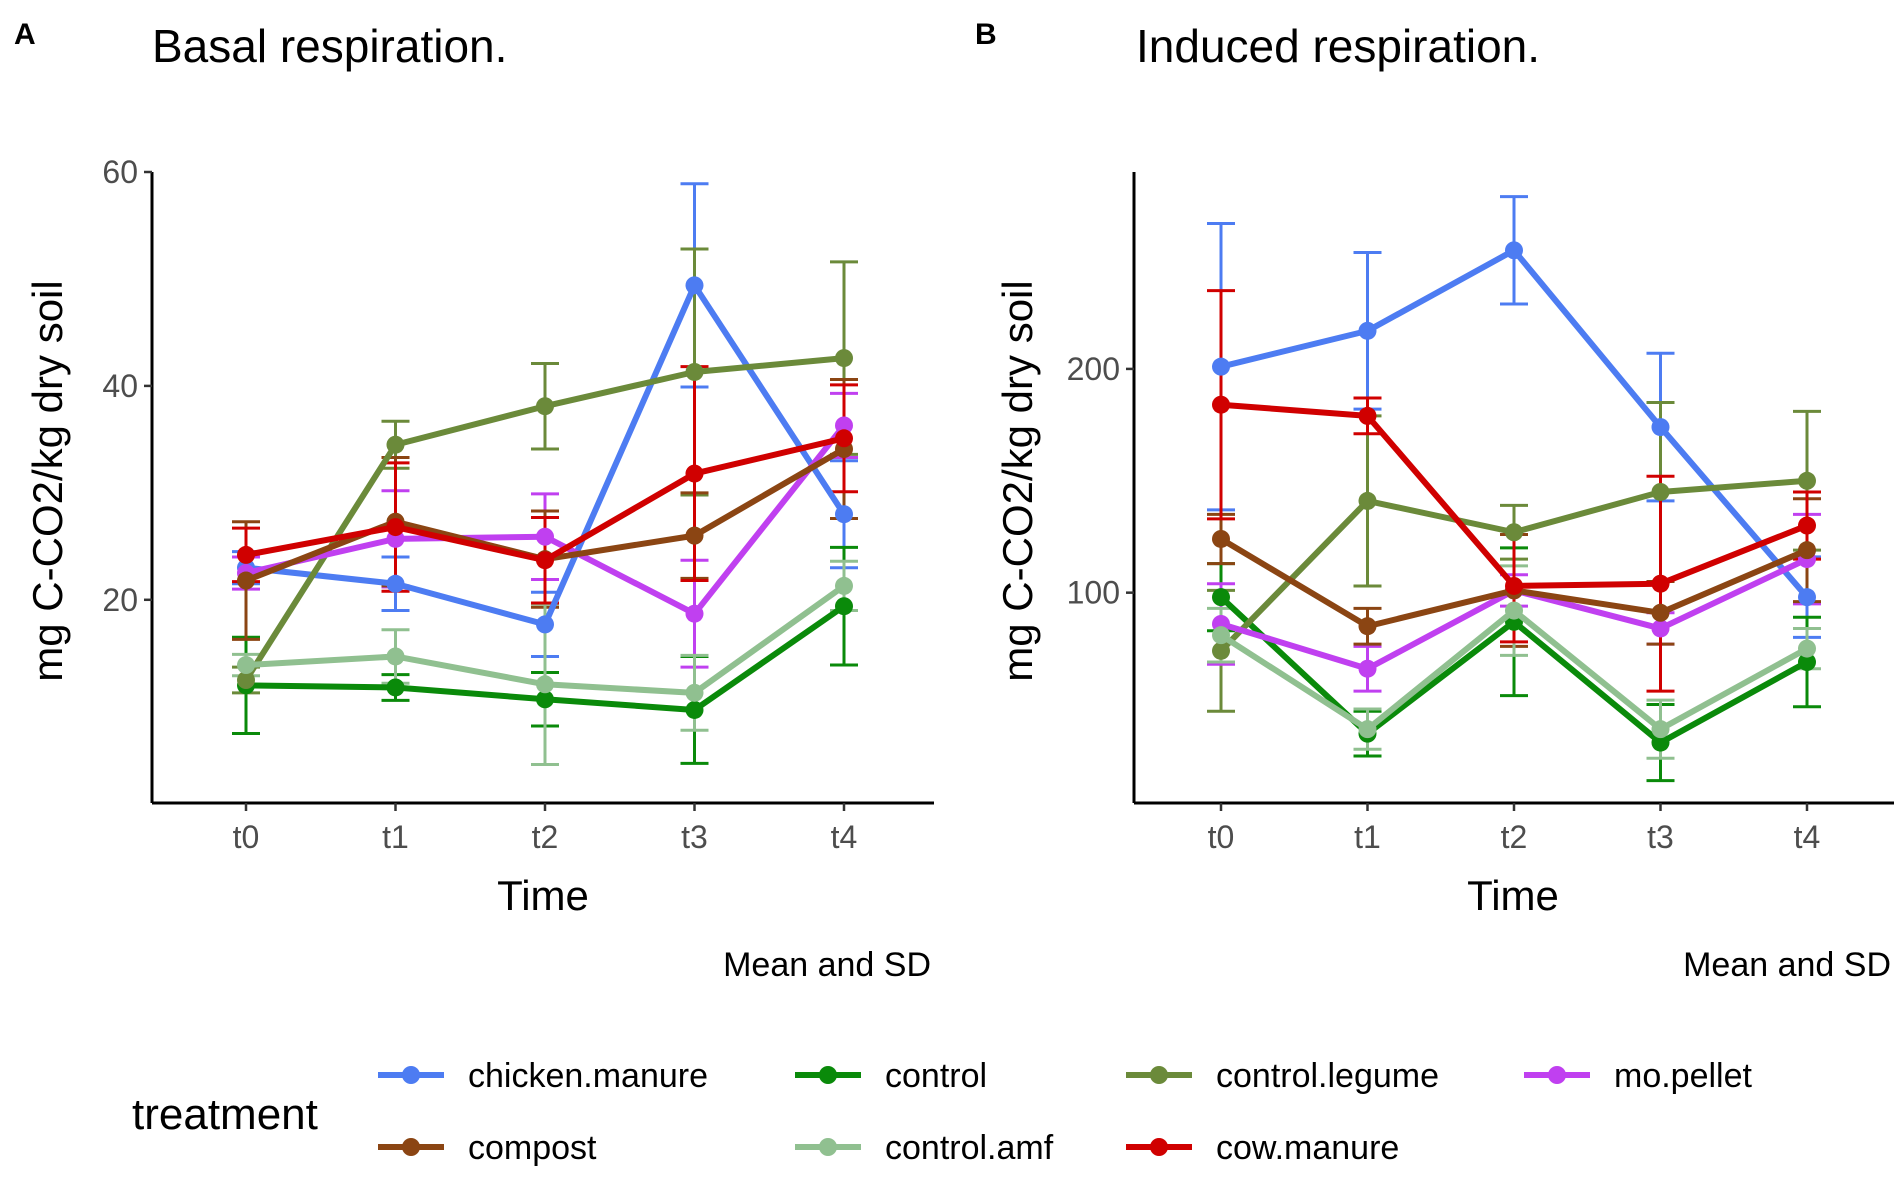 Image resolution: width=1900 pixels, height=1200 pixels. What do you see at coordinates (1093, 369) in the screenshot?
I see `y-tick-label: 200` at bounding box center [1093, 369].